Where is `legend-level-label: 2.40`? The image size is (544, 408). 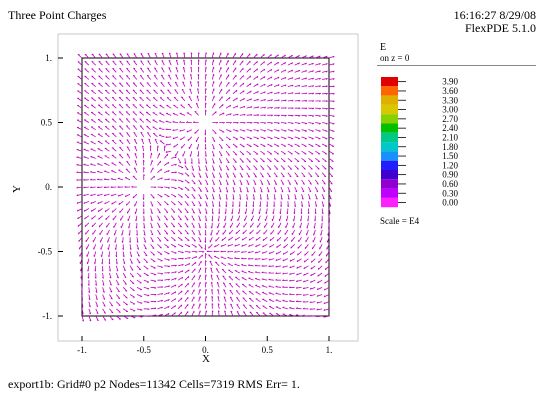
legend-level-label: 2.40 is located at coordinates (450, 128).